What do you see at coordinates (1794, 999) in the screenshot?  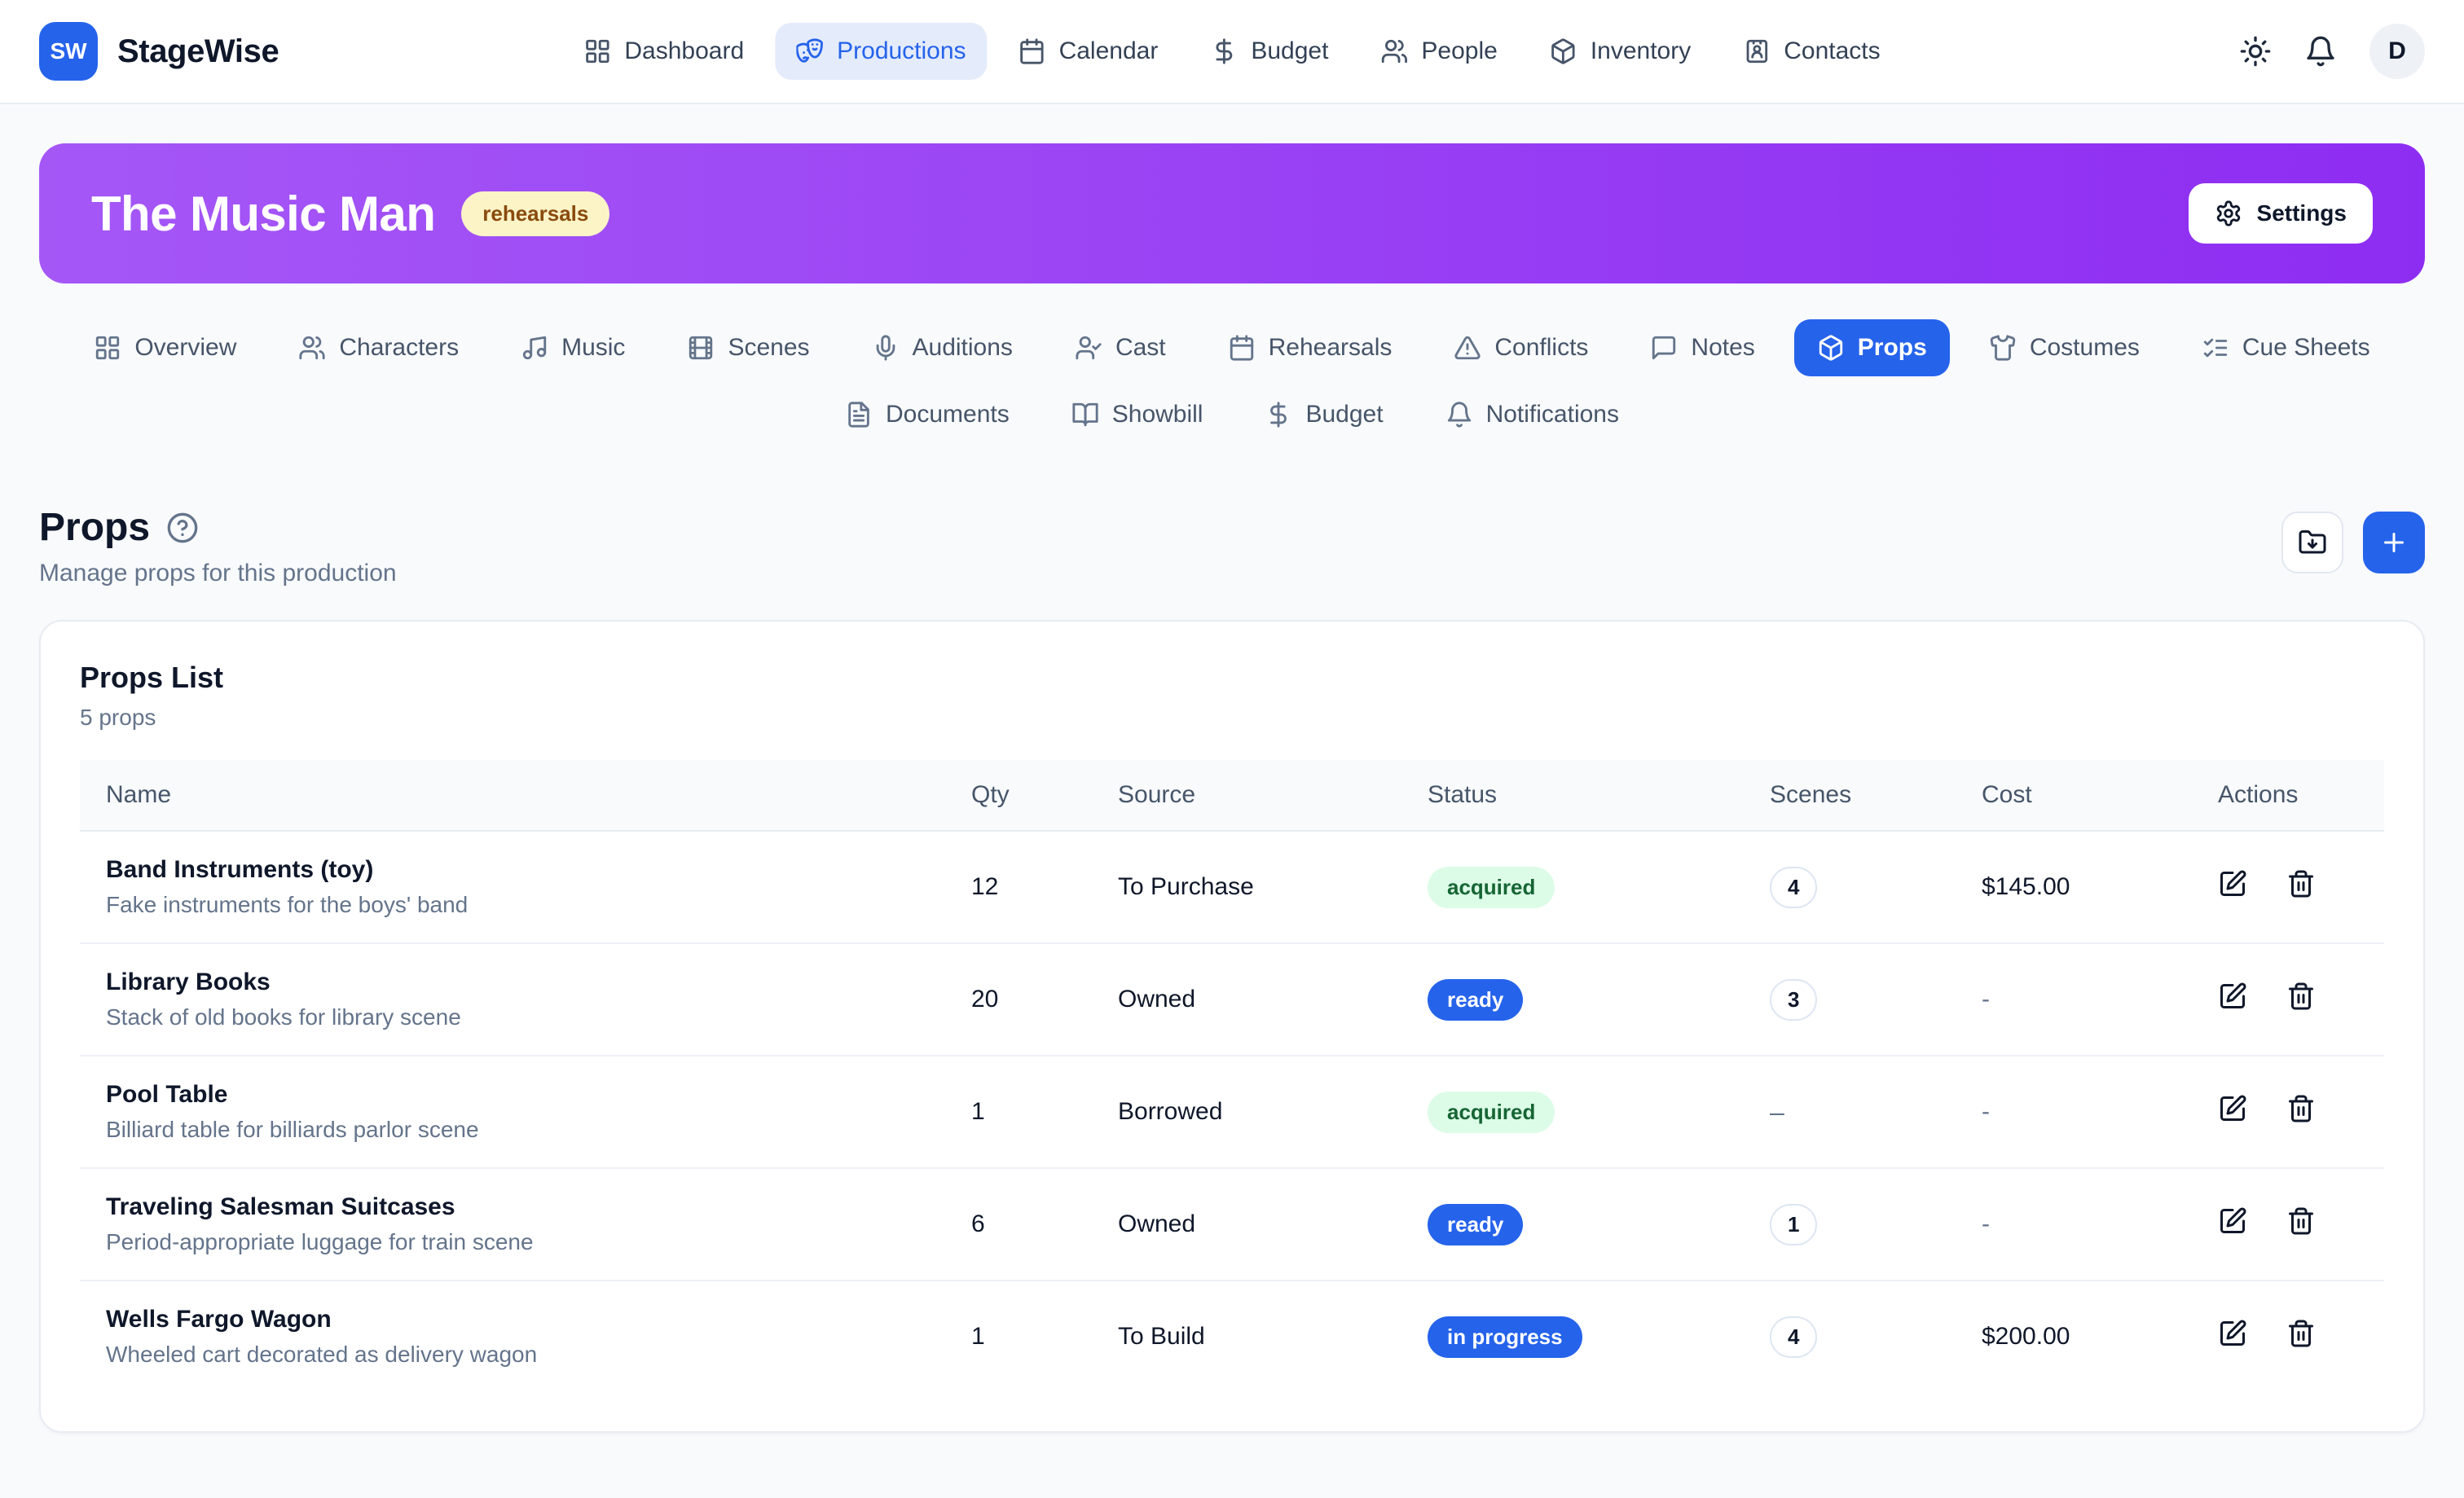 I see `scenes-count-badge: 3` at bounding box center [1794, 999].